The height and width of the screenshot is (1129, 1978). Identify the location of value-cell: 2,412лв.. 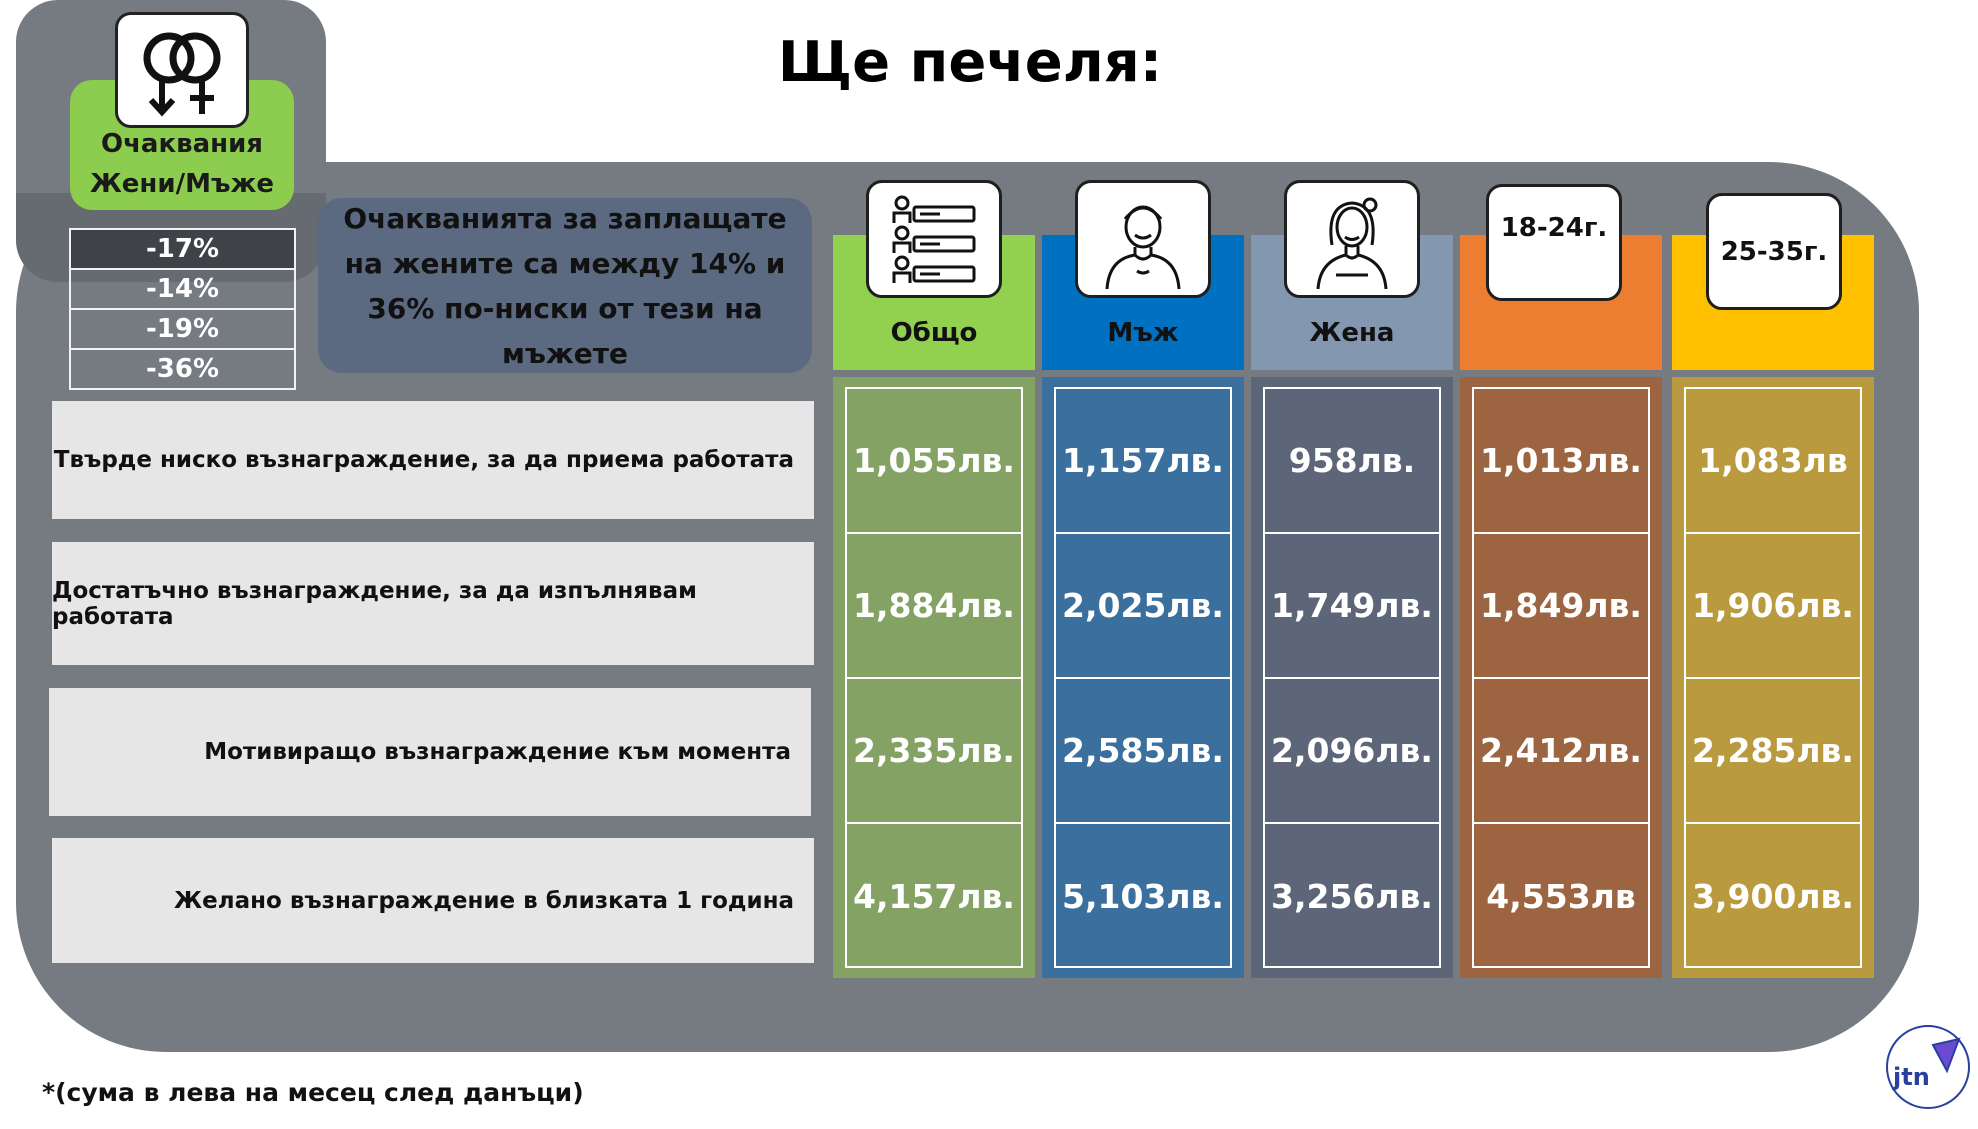
(1561, 751).